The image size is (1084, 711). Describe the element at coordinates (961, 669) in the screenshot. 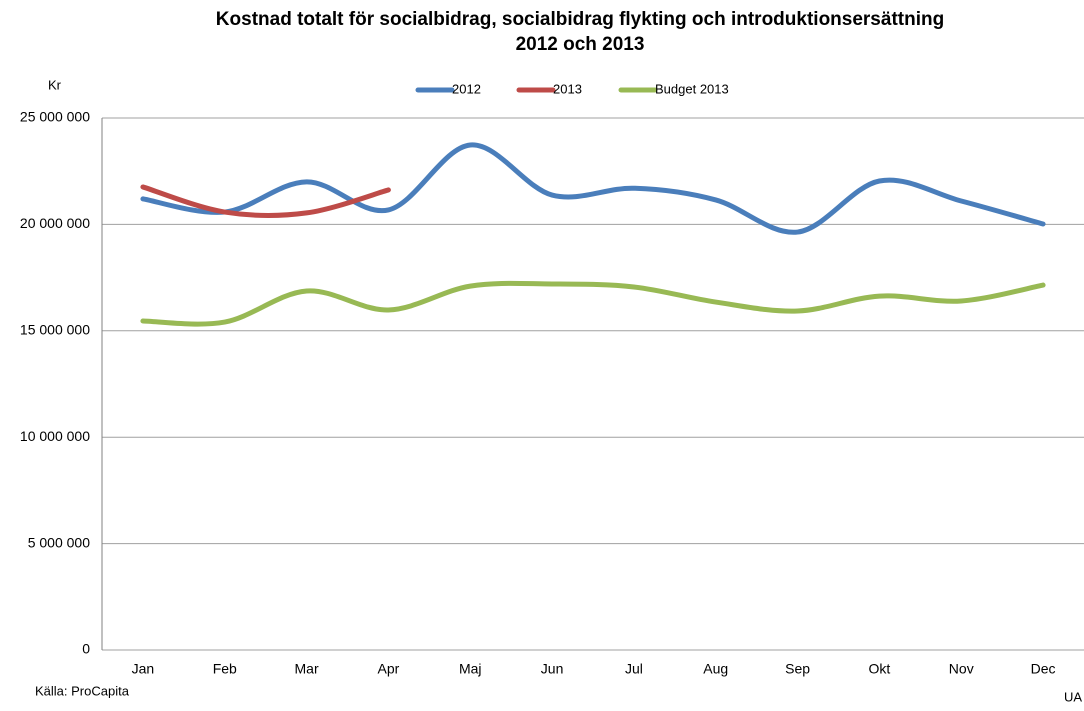

I see `x-tick-label: Nov` at that location.